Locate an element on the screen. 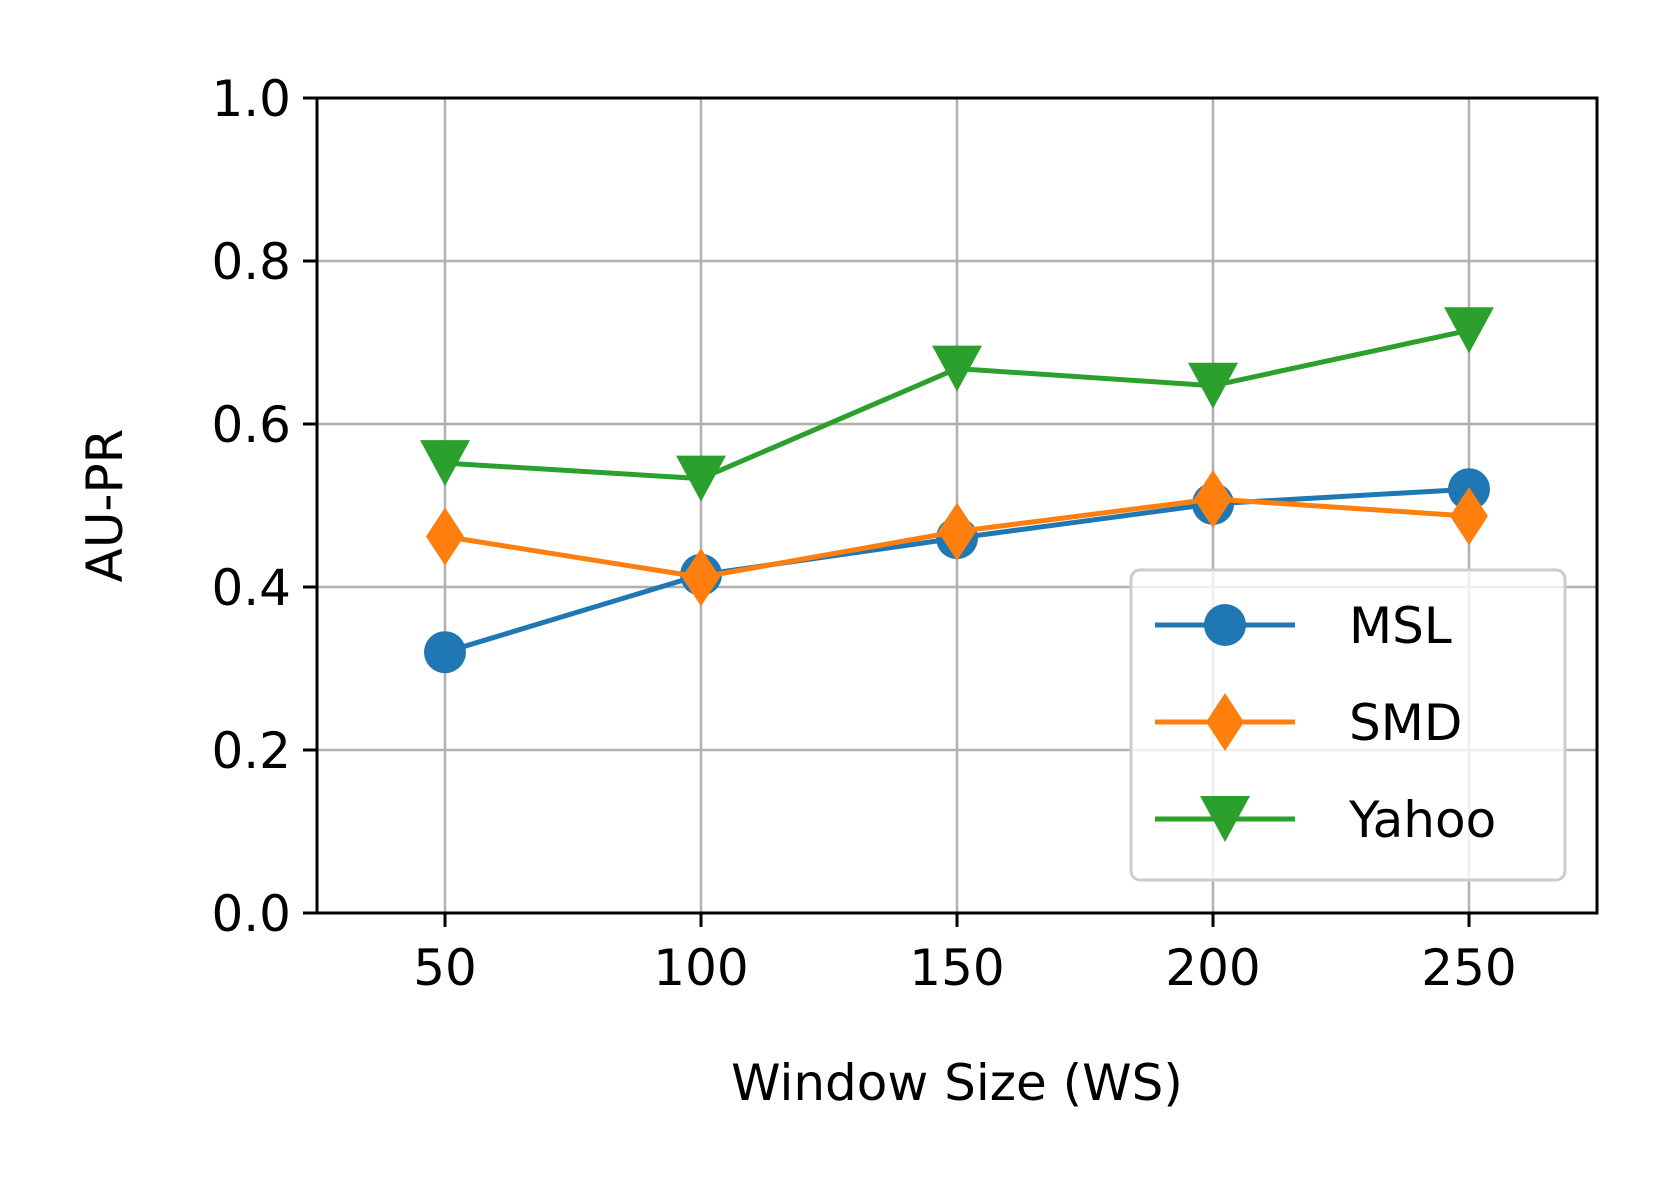  legend-label-yahoo: Yahoo is located at coordinates (1422, 820).